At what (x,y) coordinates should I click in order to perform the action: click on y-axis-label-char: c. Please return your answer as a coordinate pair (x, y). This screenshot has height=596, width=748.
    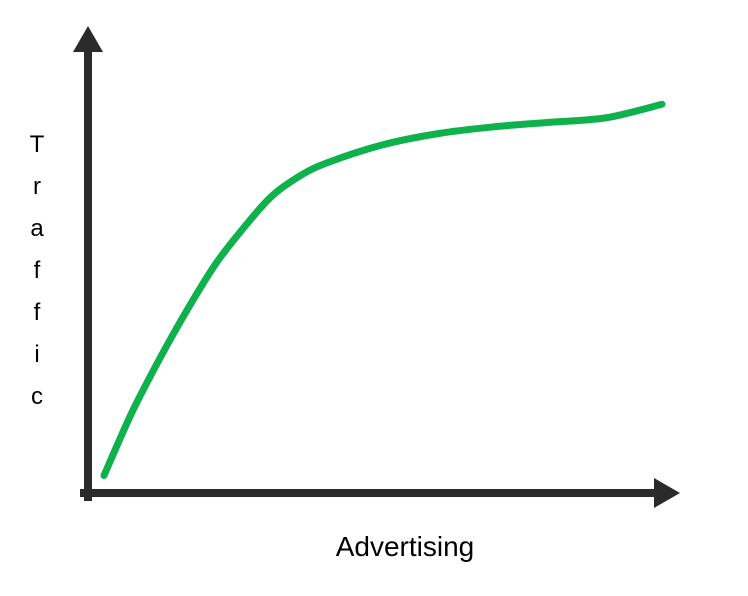
    Looking at the image, I should click on (37, 396).